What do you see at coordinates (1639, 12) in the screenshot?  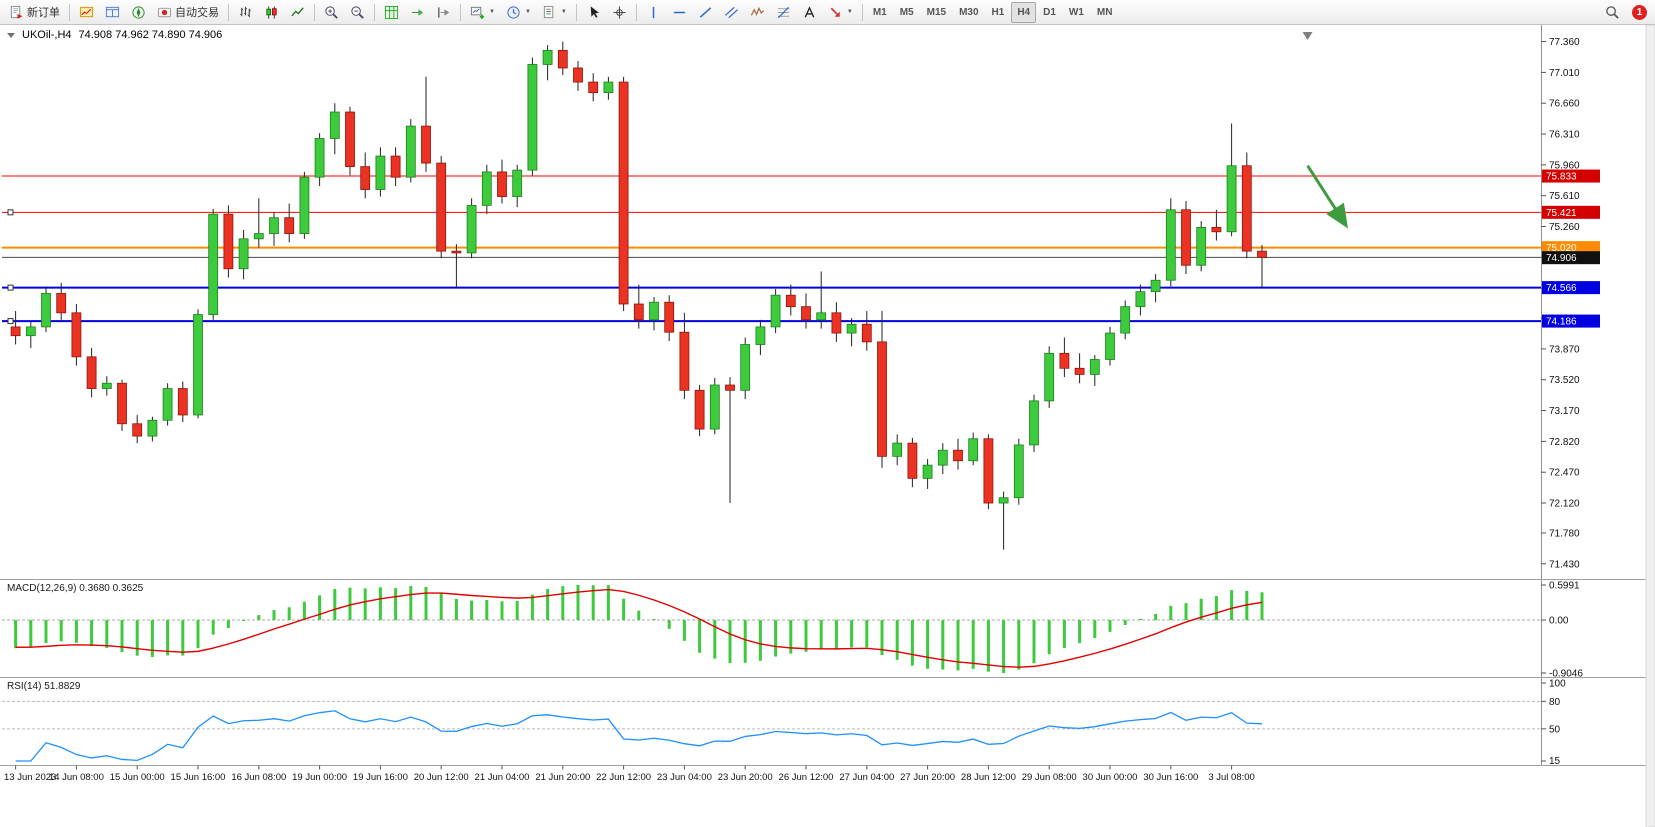 I see `notification-badge: 1` at bounding box center [1639, 12].